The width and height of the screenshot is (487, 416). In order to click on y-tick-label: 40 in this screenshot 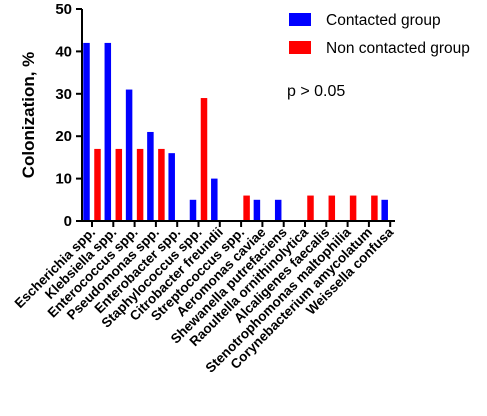, I will do `click(63, 51)`.